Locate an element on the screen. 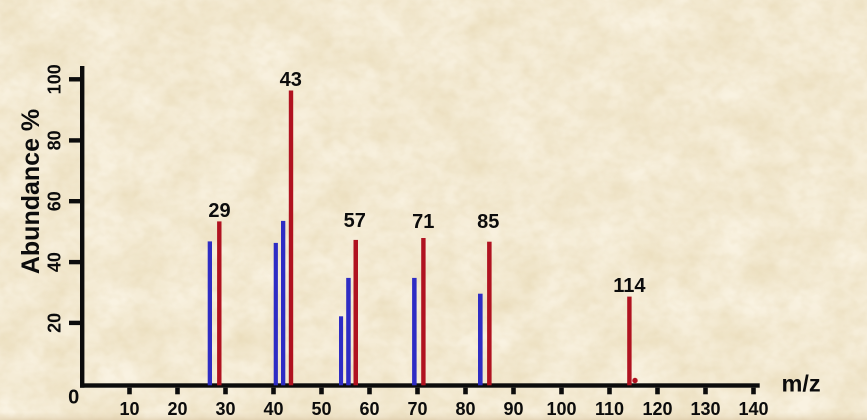 This screenshot has width=867, height=420. svg-text: 114 is located at coordinates (629, 286).